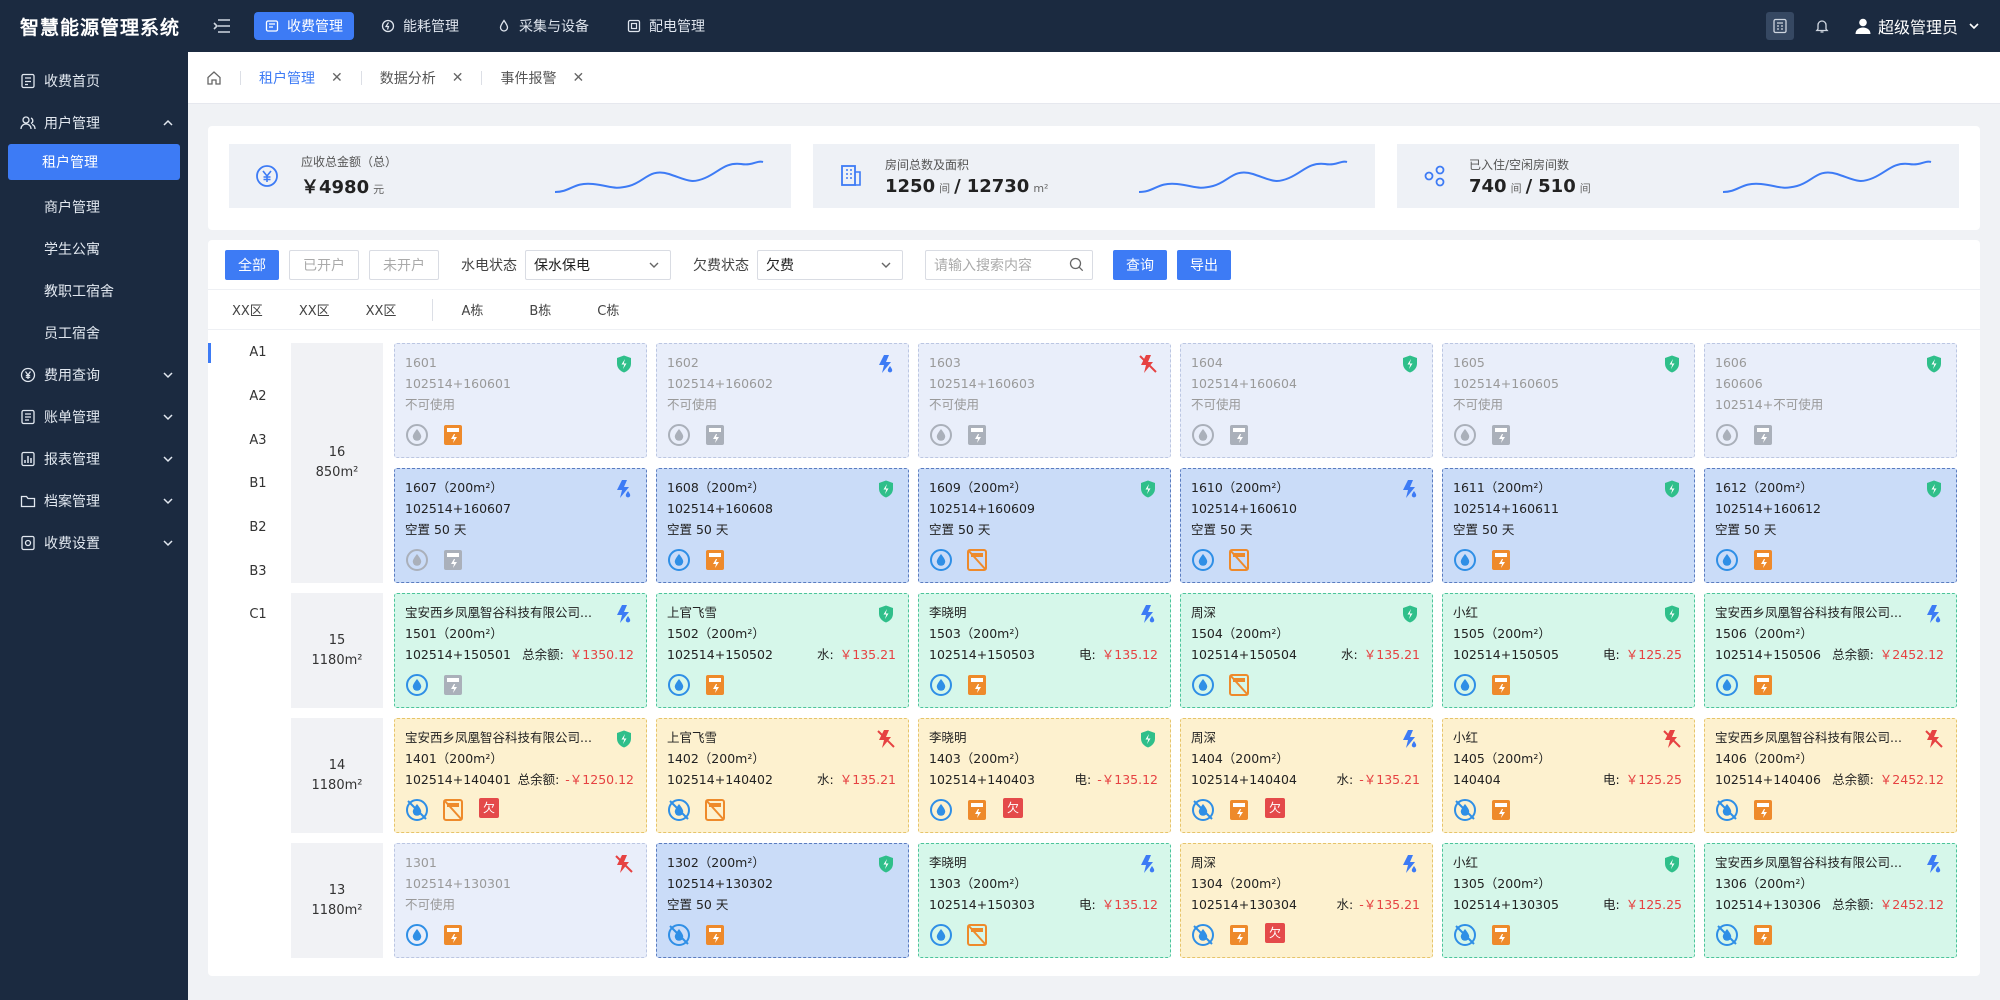 This screenshot has width=2000, height=1000. What do you see at coordinates (72, 208) in the screenshot?
I see `sidebar-subitem-1: 商户管理` at bounding box center [72, 208].